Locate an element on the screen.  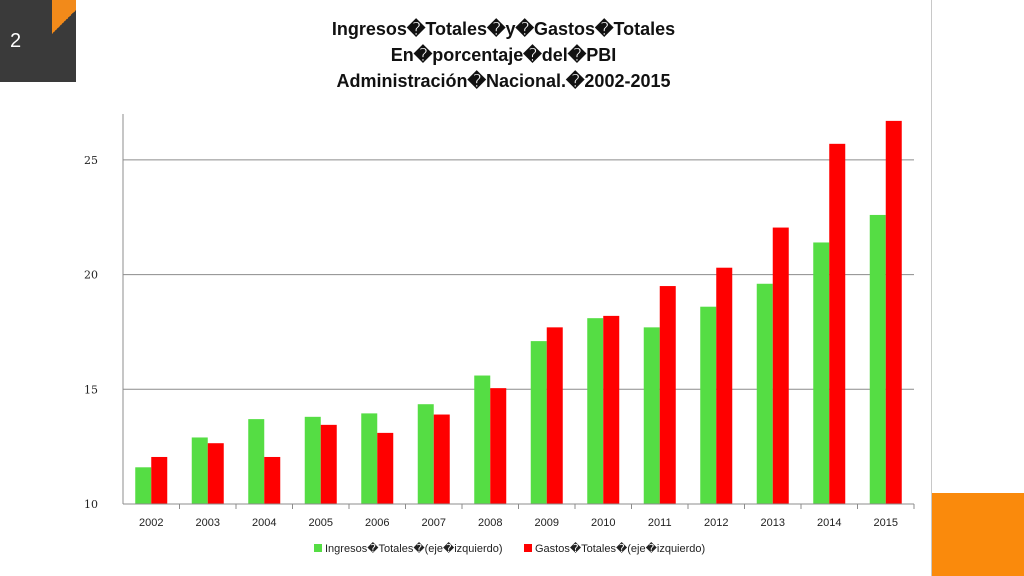
x-tick-label: 2002 is located at coordinates (151, 523).